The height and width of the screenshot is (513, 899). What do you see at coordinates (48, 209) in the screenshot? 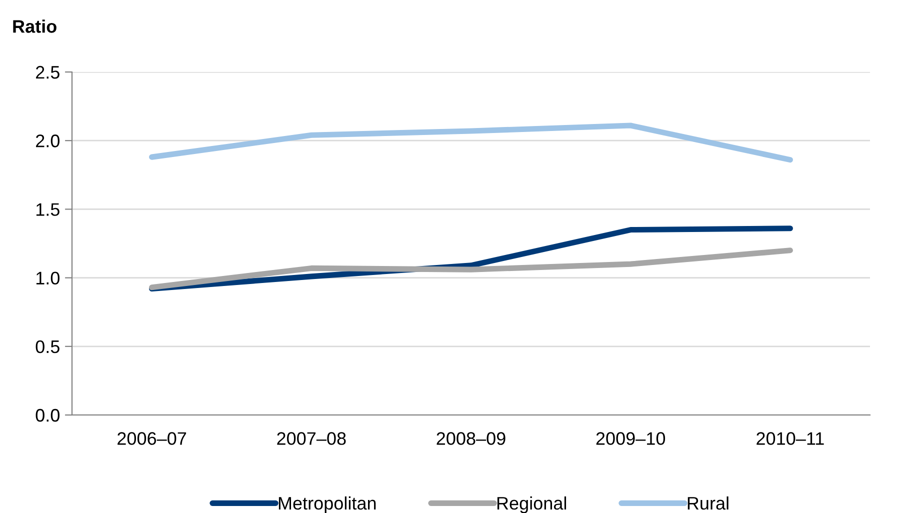
I see `y-tick-label: 1.5` at bounding box center [48, 209].